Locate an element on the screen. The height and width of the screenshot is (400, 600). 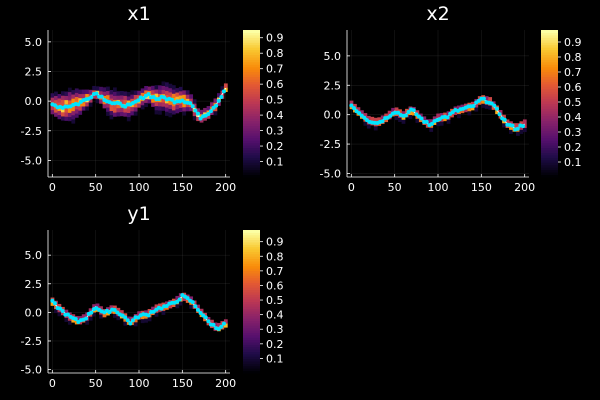
x-tick-label: 150 is located at coordinates (182, 383).